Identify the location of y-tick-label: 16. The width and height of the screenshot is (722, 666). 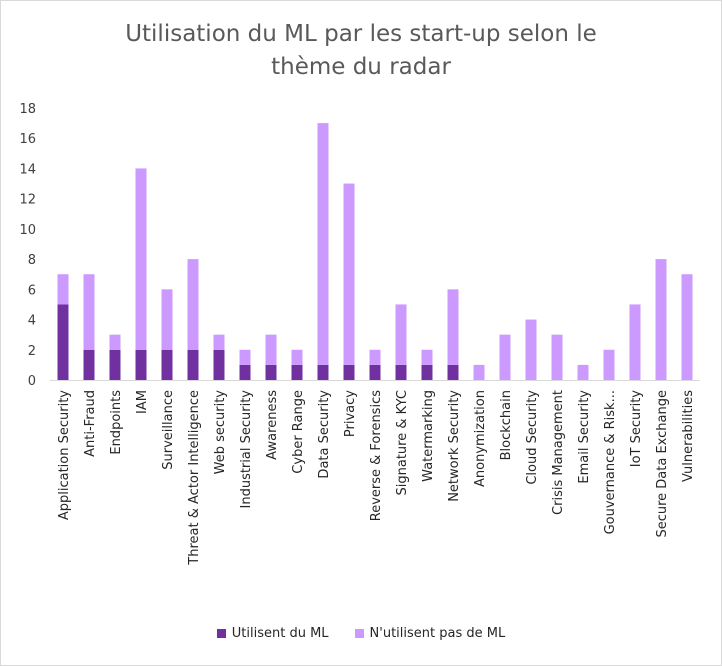
(27, 139).